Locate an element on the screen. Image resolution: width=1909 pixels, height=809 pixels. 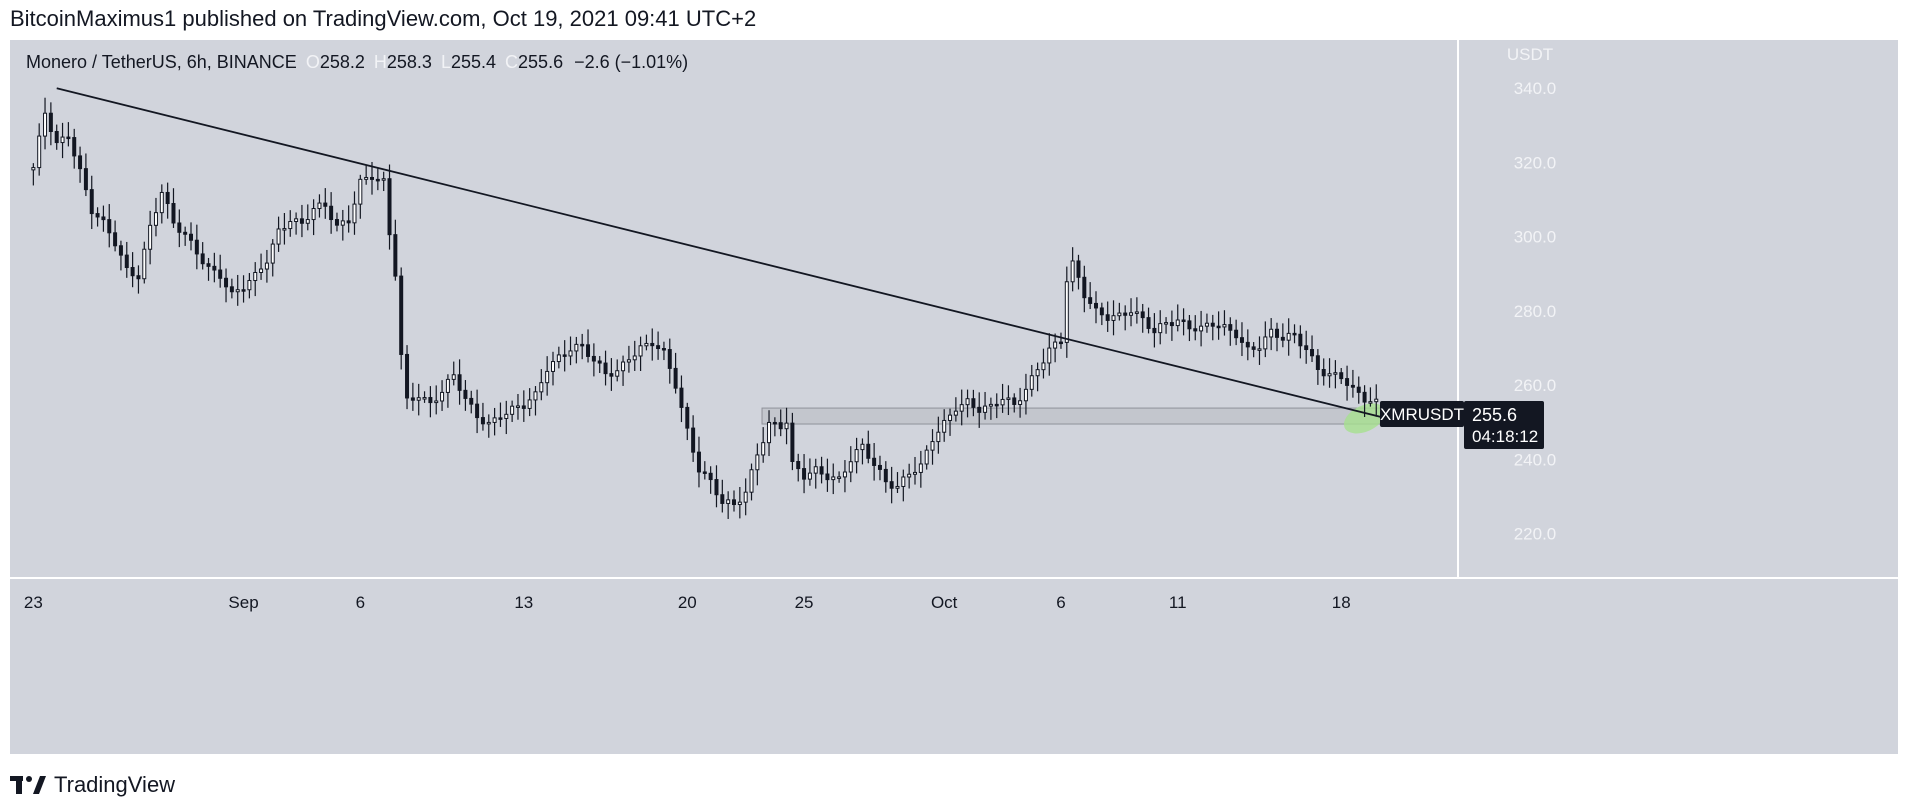
low-value: 255.4 is located at coordinates (473, 62).